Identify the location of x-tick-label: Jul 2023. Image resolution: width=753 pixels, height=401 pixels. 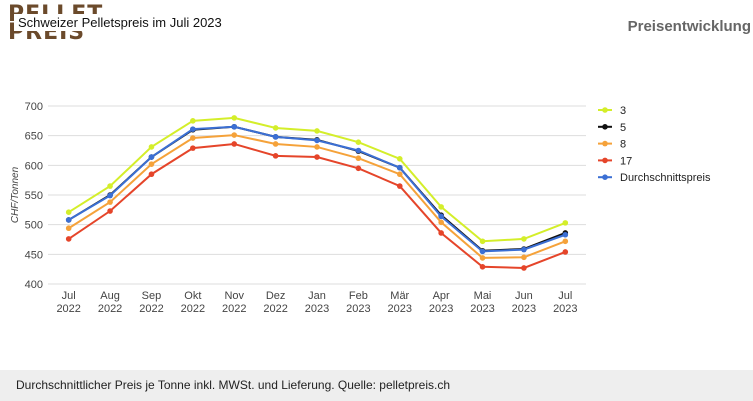
(565, 302).